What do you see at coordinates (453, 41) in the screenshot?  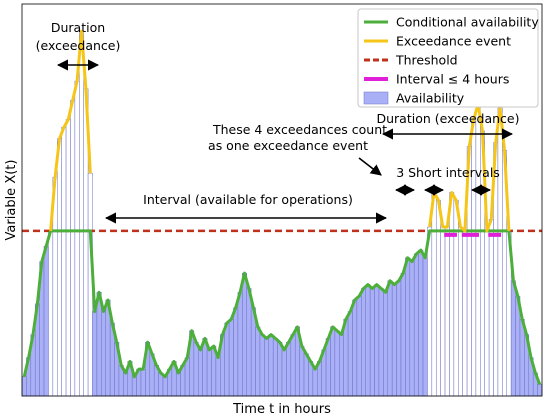 I see `legend-label: Exceedance event` at bounding box center [453, 41].